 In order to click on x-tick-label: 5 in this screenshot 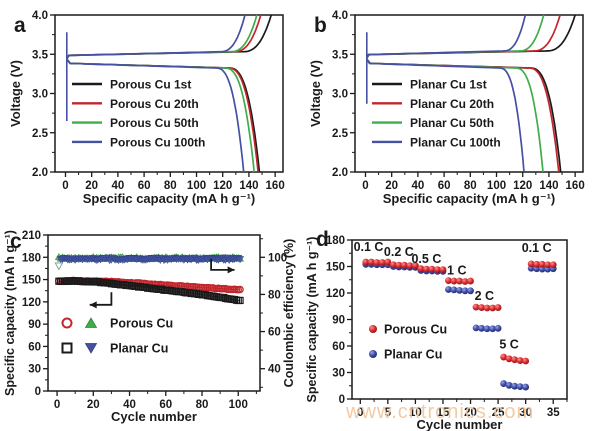, I will do `click(388, 413)`.